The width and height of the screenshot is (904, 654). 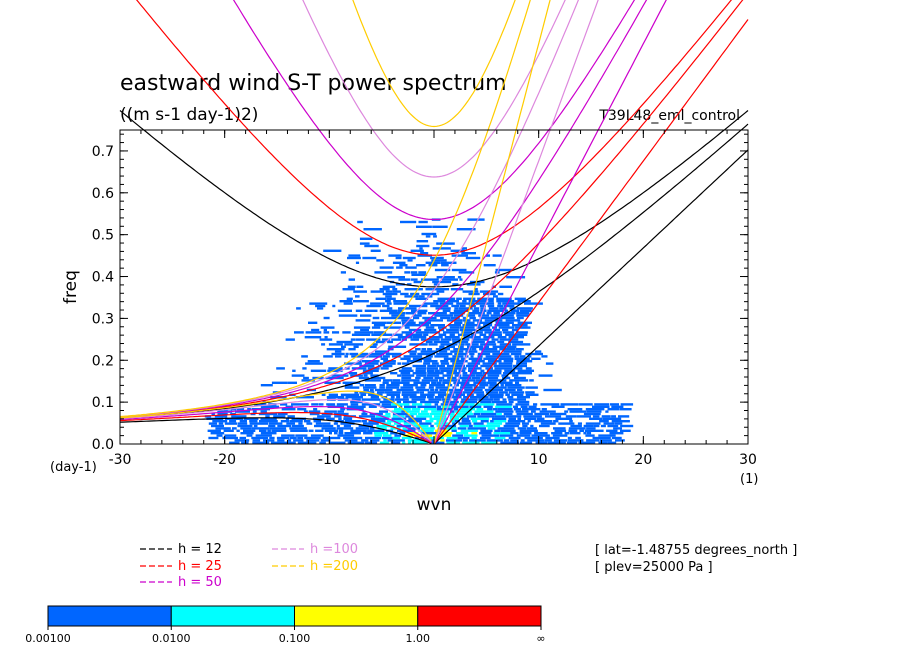 I want to click on dispersion-curve-er, so click(x=275, y=430).